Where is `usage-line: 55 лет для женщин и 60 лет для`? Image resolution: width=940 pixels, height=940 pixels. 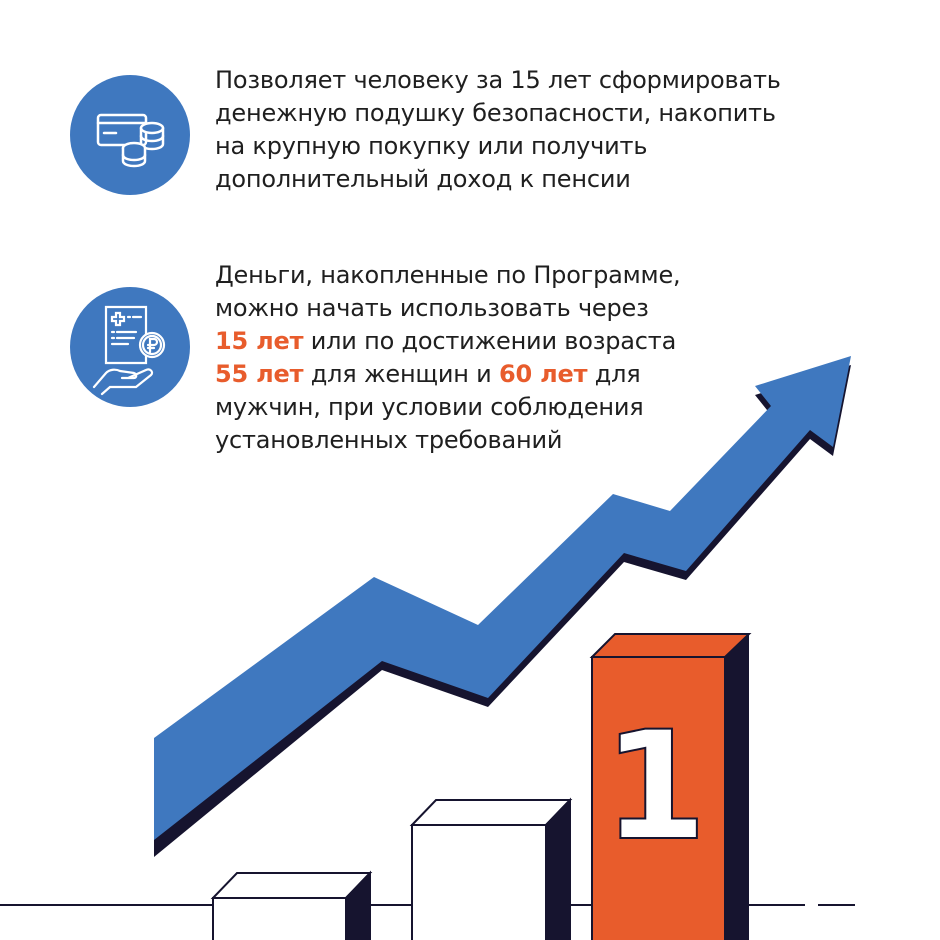 usage-line: 55 лет для женщин и 60 лет для is located at coordinates (447, 374).